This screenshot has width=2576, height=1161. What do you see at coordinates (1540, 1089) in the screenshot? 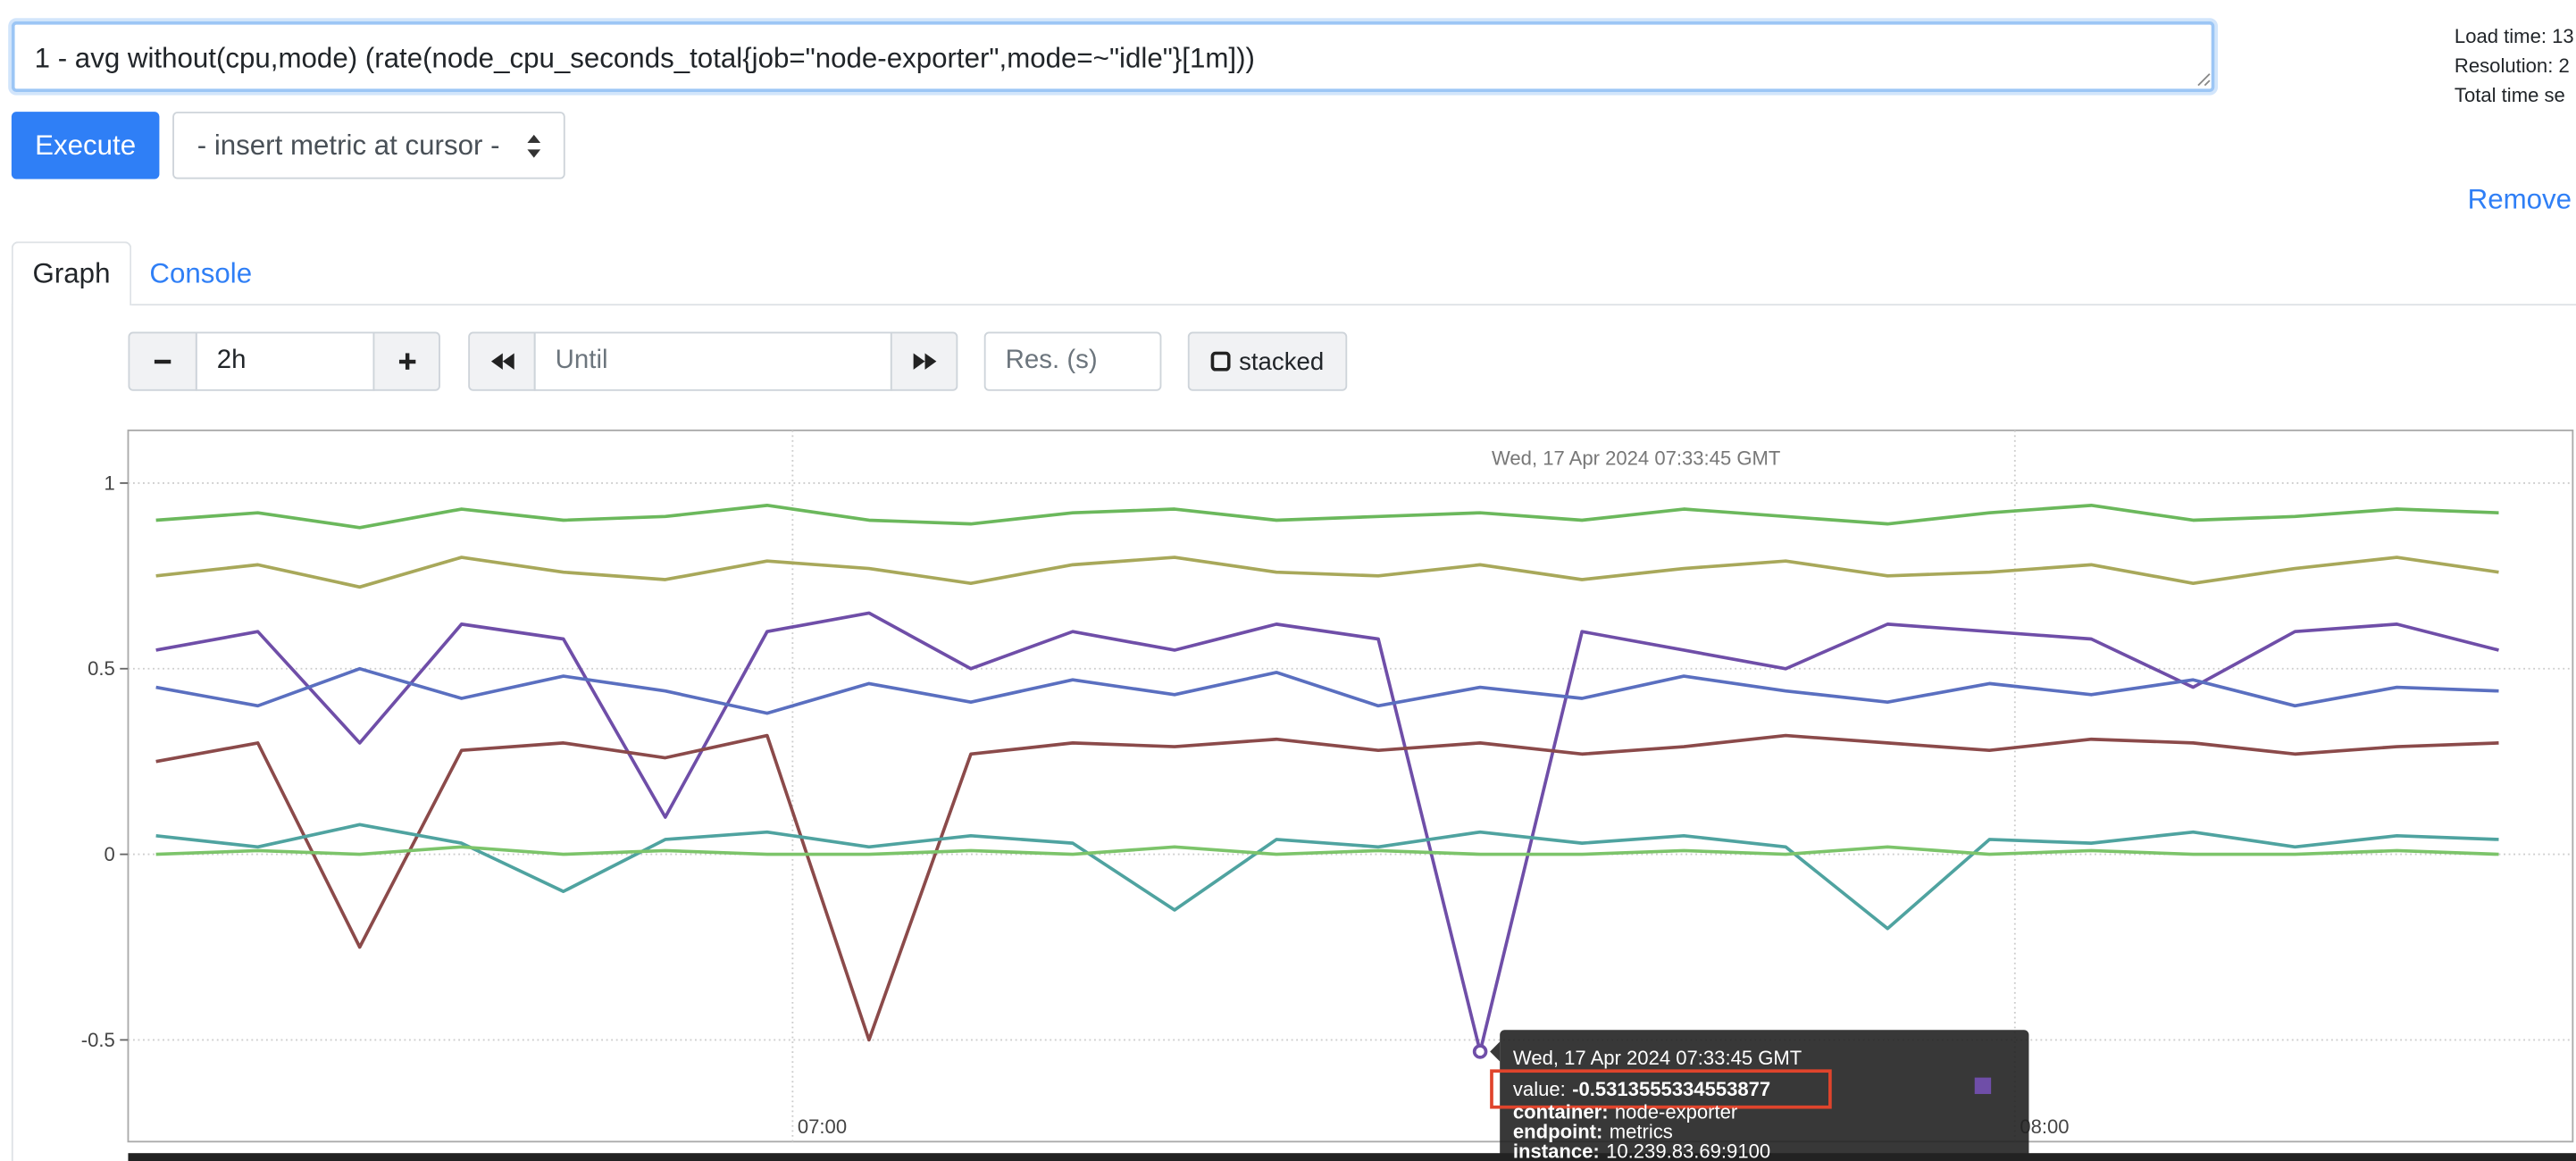
I see `tooltip-value-key: value:` at bounding box center [1540, 1089].